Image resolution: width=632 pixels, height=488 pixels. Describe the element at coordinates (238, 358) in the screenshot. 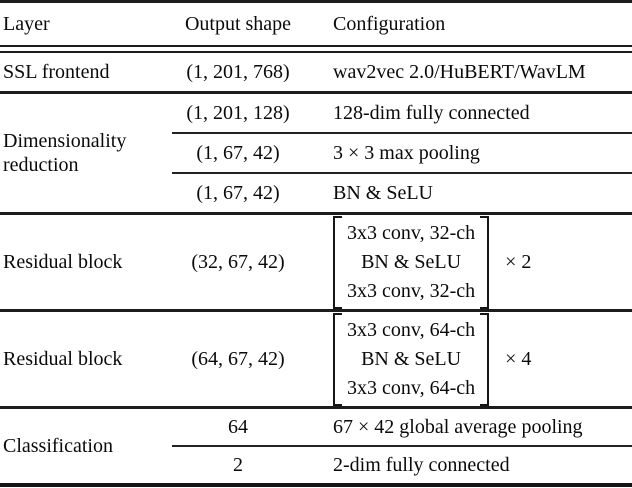

I see `output-shape-value: (64, 67, 42)` at that location.